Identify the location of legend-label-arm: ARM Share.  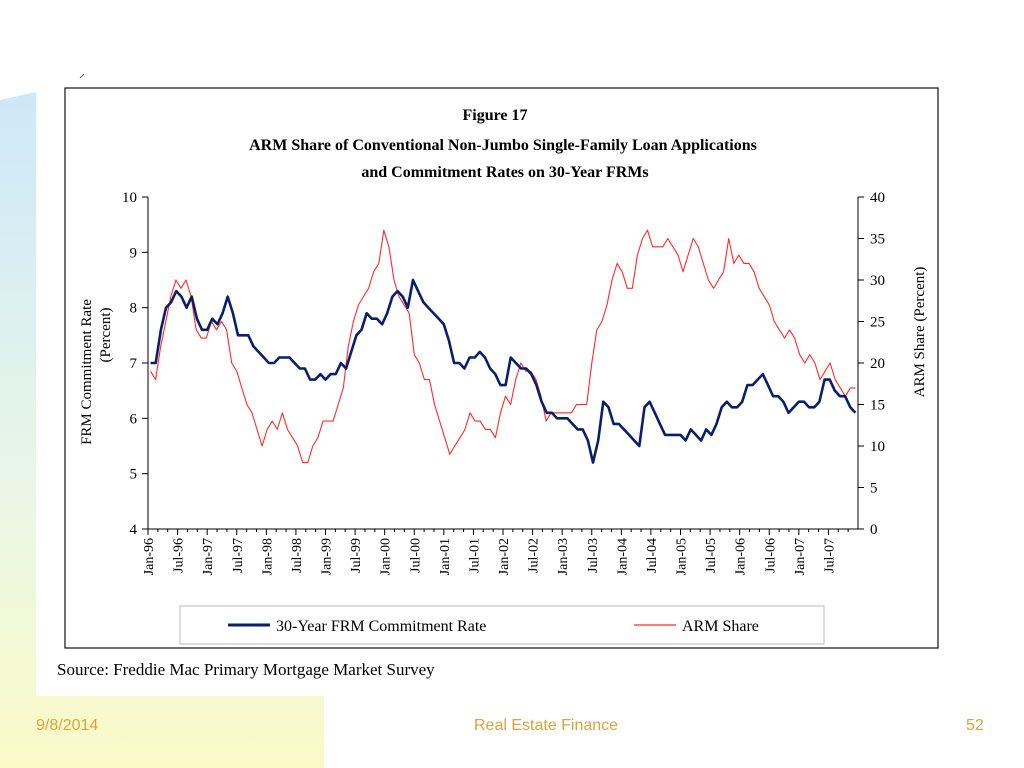
(720, 626).